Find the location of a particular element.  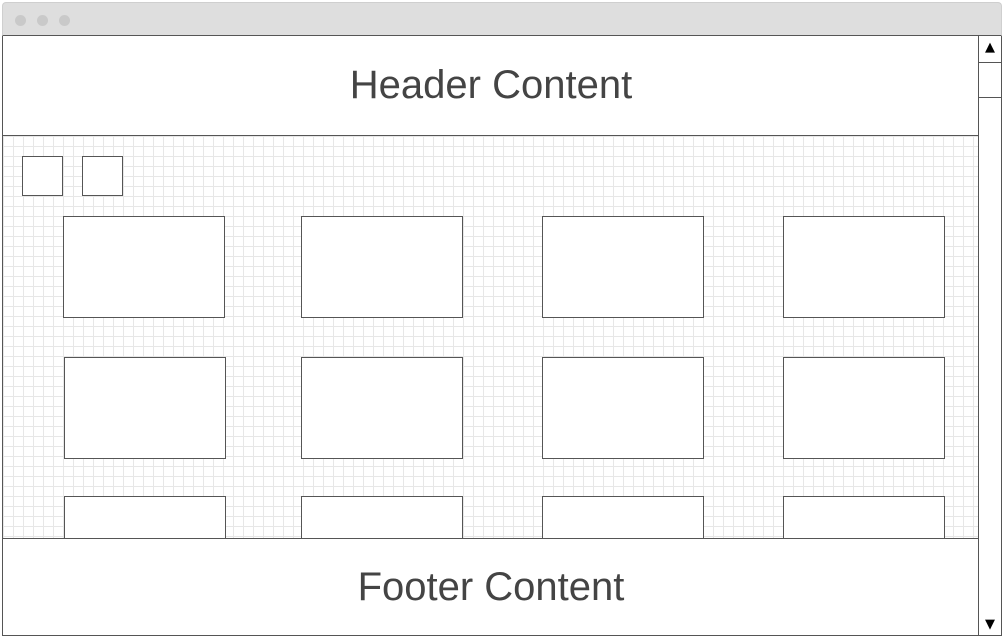

header-text: Header Content is located at coordinates (491, 85).